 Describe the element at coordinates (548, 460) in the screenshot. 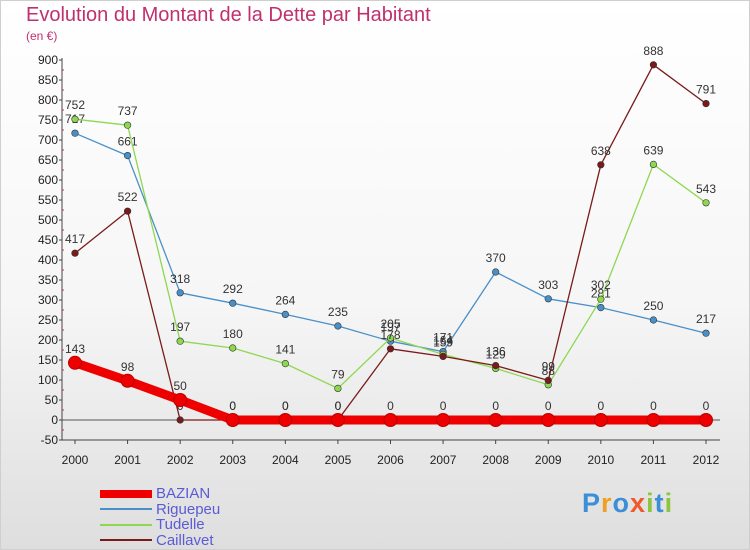

I see `x-tick-label: 2009` at that location.